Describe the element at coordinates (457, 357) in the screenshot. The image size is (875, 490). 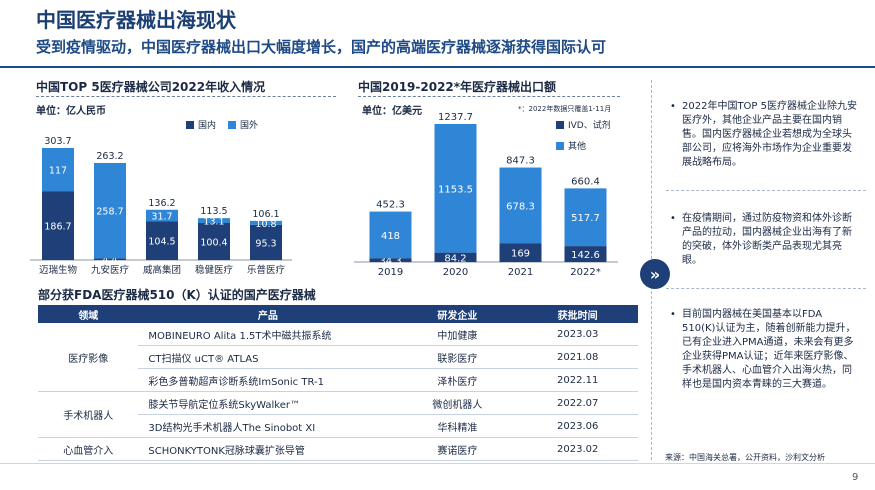
I see `company-cell: 联影医疗` at that location.